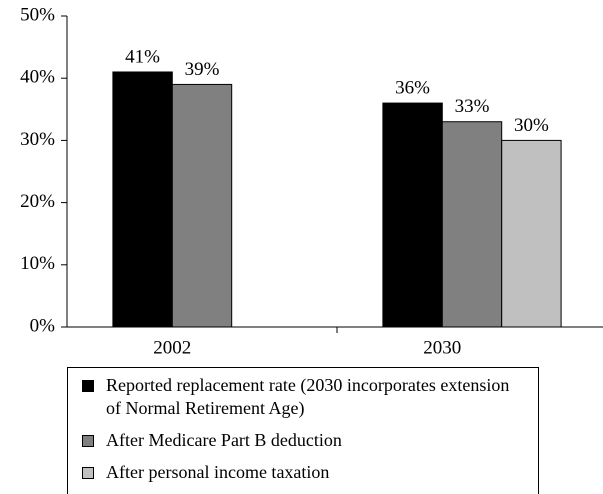 The height and width of the screenshot is (494, 603). What do you see at coordinates (472, 106) in the screenshot?
I see `value-label: 33%` at bounding box center [472, 106].